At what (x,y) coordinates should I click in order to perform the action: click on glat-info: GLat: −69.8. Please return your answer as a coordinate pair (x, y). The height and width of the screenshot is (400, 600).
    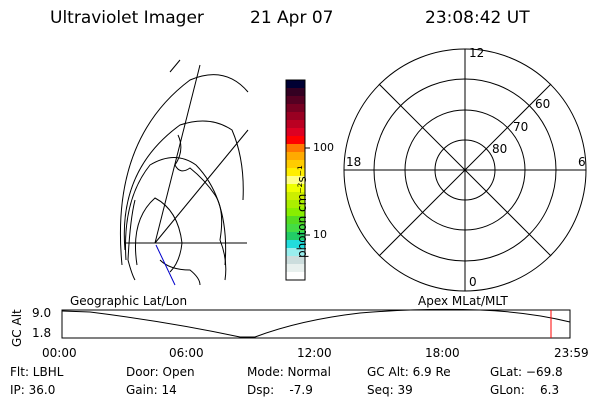
    Looking at the image, I should click on (526, 372).